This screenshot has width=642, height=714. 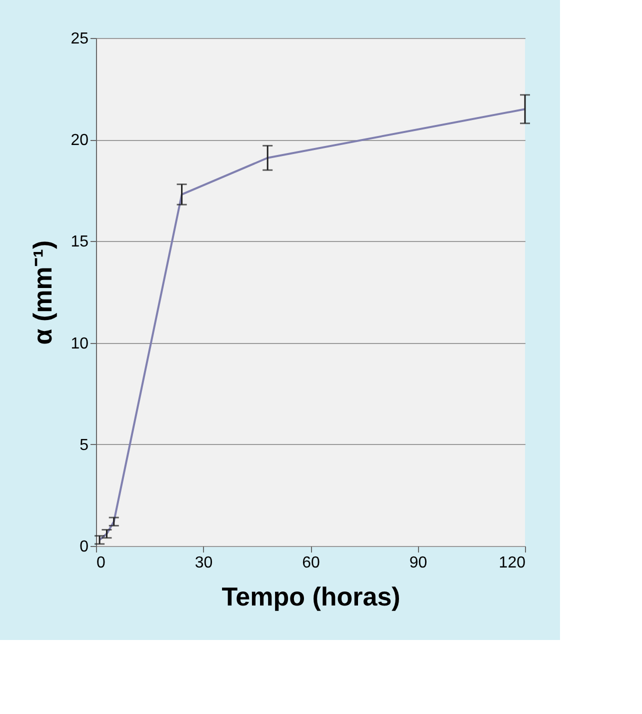 I want to click on x-tick-label: 30, so click(x=203, y=563).